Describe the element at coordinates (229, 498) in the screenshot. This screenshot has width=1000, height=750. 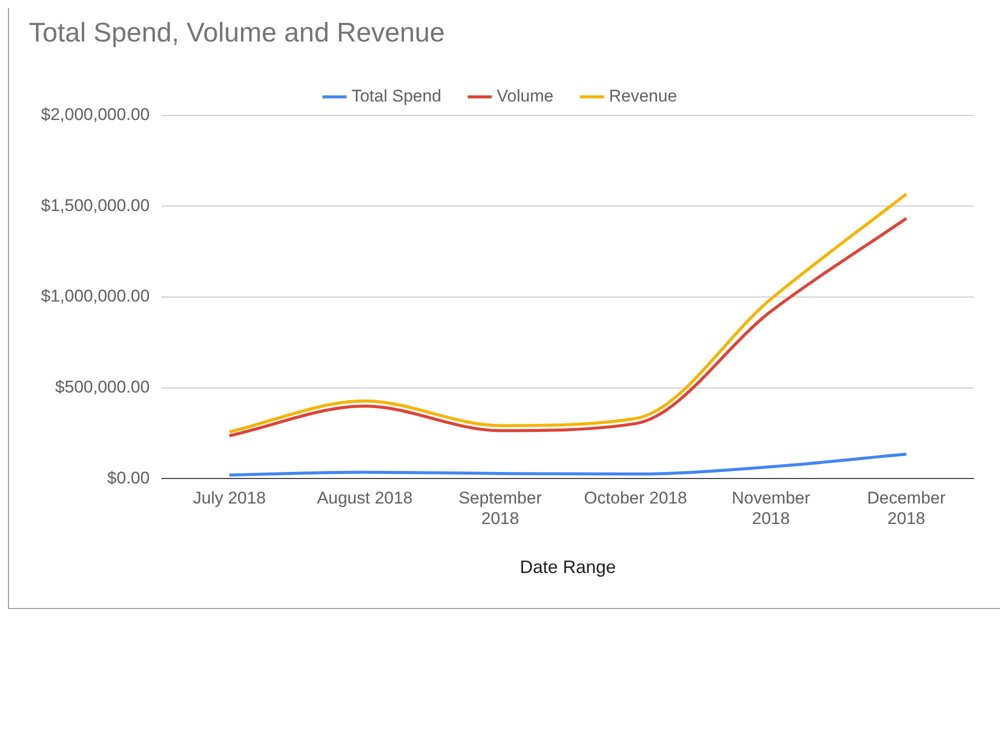
I see `x-tick-label: July 2018` at that location.